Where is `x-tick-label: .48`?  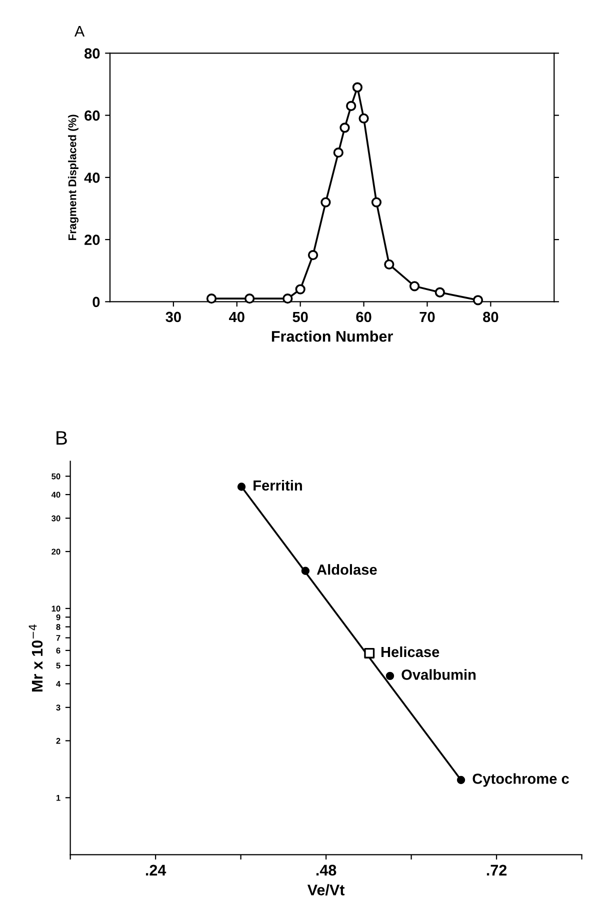 x-tick-label: .48 is located at coordinates (326, 870).